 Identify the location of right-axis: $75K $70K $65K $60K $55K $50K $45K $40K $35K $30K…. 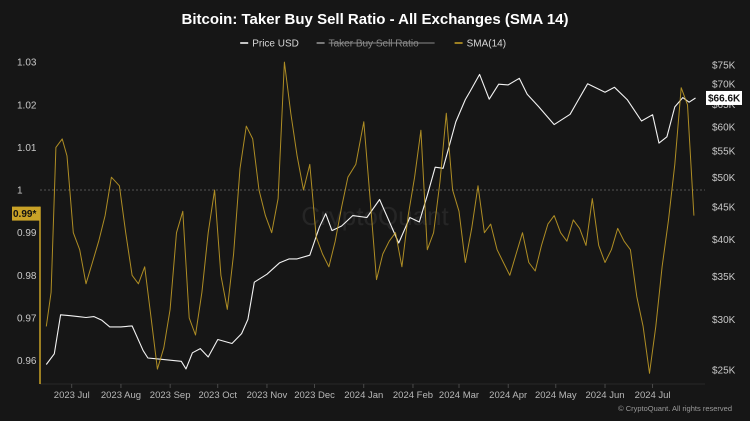
(724, 219).